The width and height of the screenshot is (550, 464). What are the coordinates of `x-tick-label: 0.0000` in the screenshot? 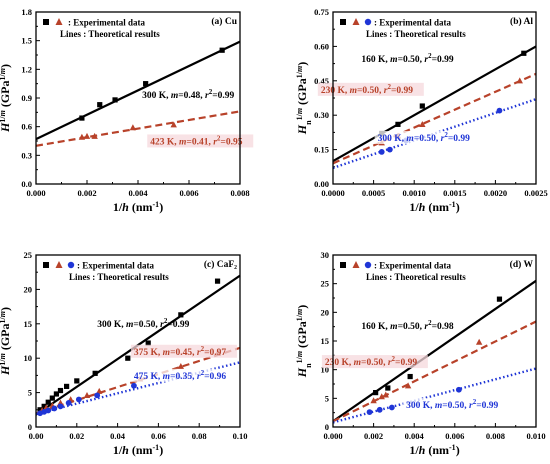 It's located at (332, 193).